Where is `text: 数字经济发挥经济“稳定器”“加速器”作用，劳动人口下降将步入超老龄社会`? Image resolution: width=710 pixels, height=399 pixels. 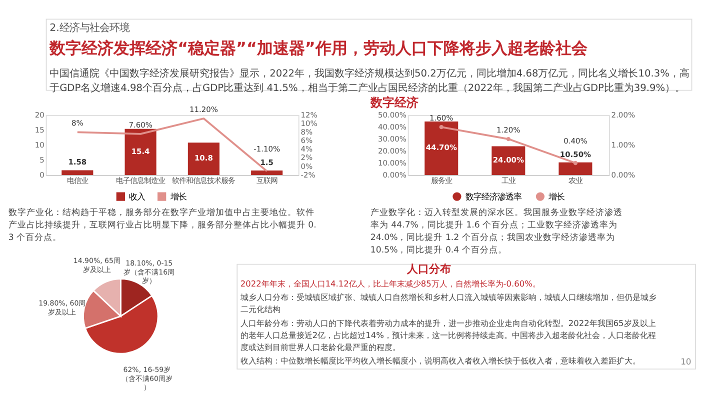 text: 数字经济发挥经济“稳定器”“加速器”作用，劳动人口下降将步入超老龄社会 is located at coordinates (318, 48).